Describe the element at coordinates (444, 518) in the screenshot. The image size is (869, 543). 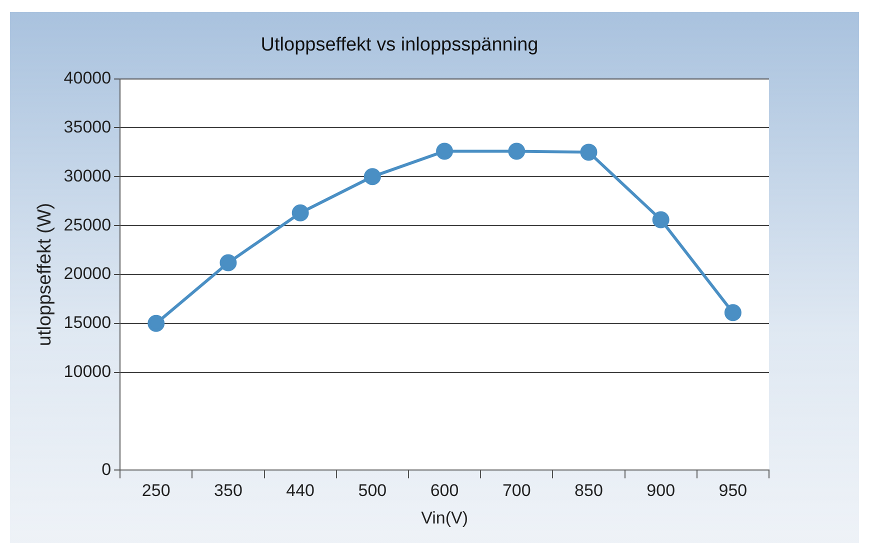
I see `x-axis-title: Vin(V)` at that location.